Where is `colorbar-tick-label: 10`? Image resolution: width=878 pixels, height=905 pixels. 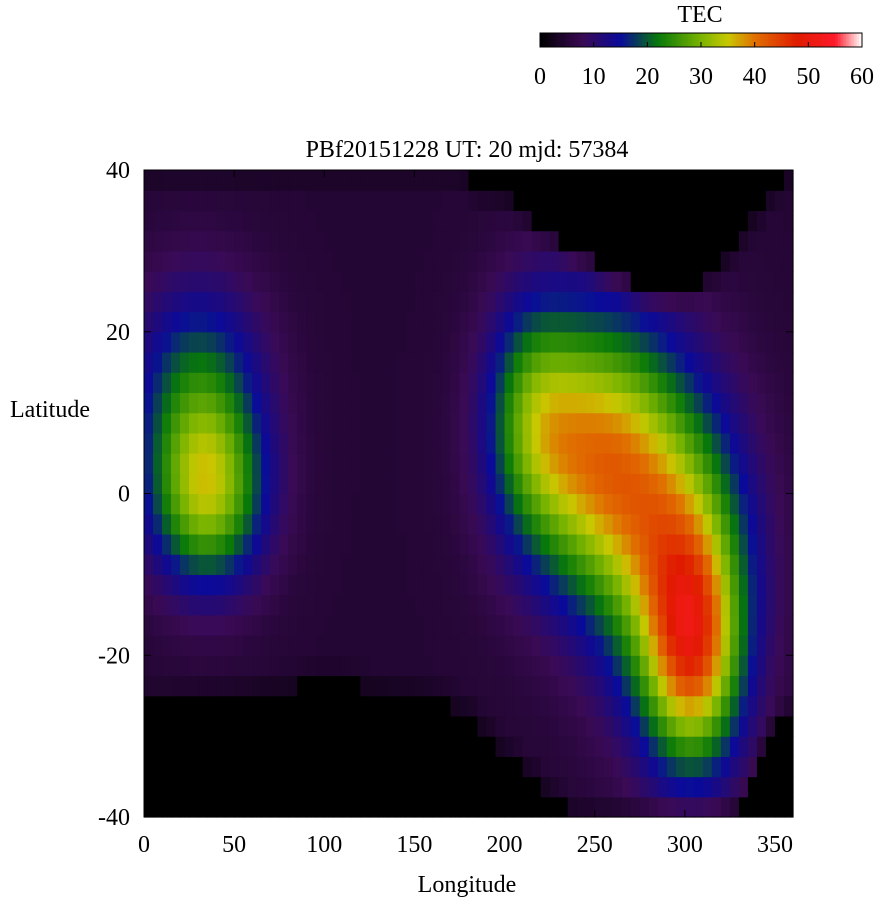
colorbar-tick-label: 10 is located at coordinates (594, 77).